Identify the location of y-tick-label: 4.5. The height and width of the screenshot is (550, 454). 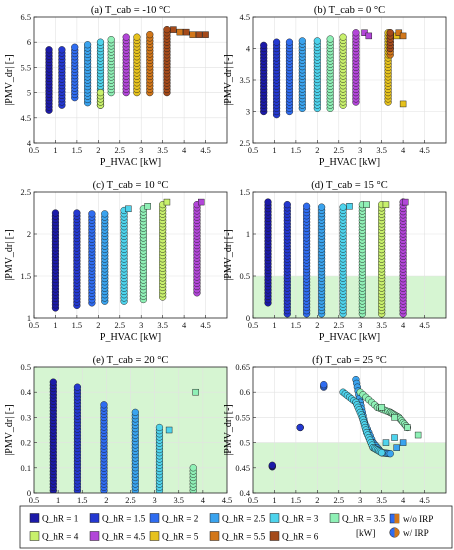
(245, 17).